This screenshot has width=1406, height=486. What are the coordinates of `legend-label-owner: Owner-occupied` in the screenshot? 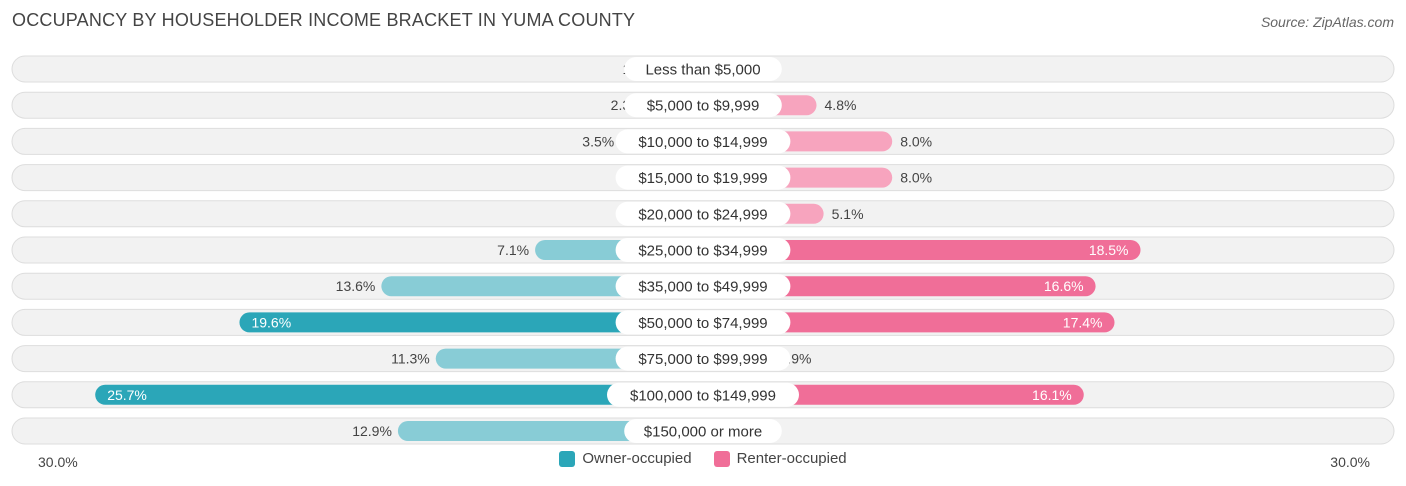 It's located at (637, 458).